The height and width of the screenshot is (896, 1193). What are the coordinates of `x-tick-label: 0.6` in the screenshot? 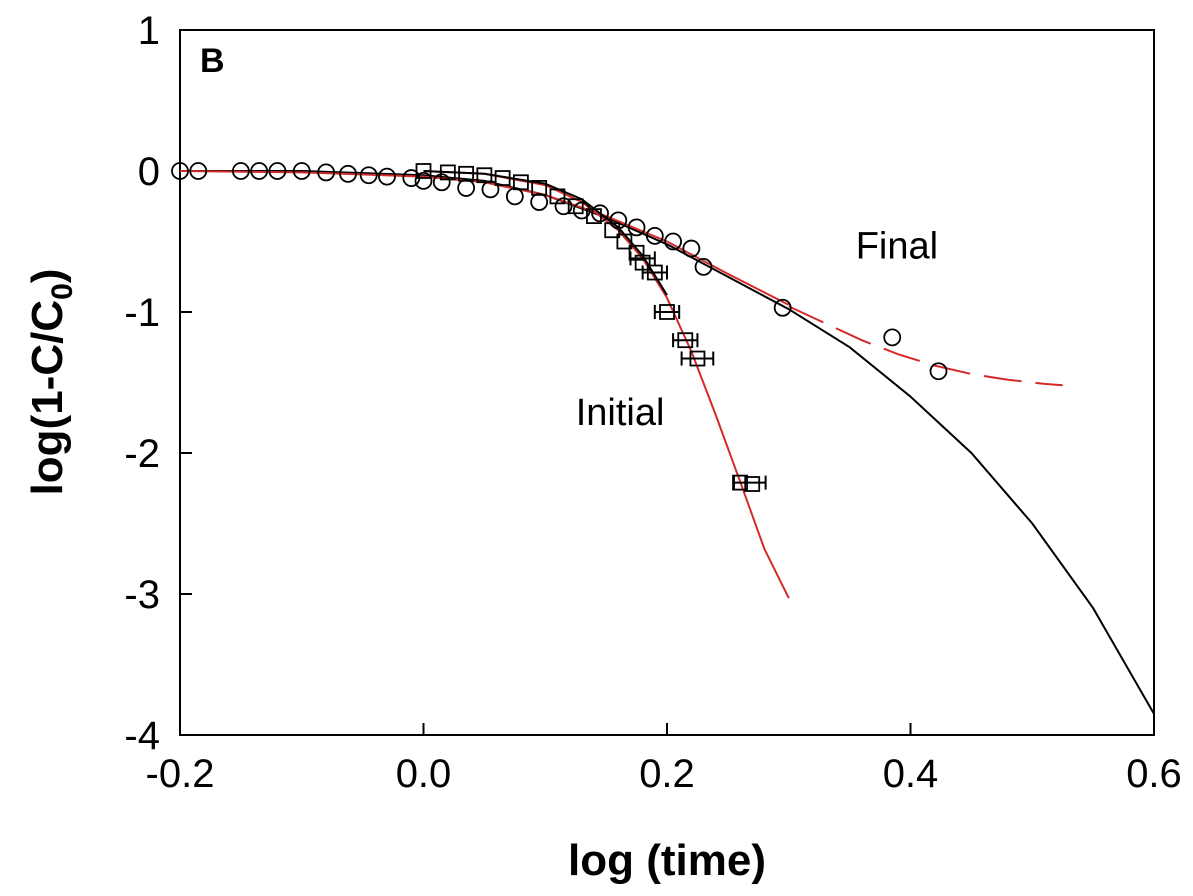 It's located at (1154, 774).